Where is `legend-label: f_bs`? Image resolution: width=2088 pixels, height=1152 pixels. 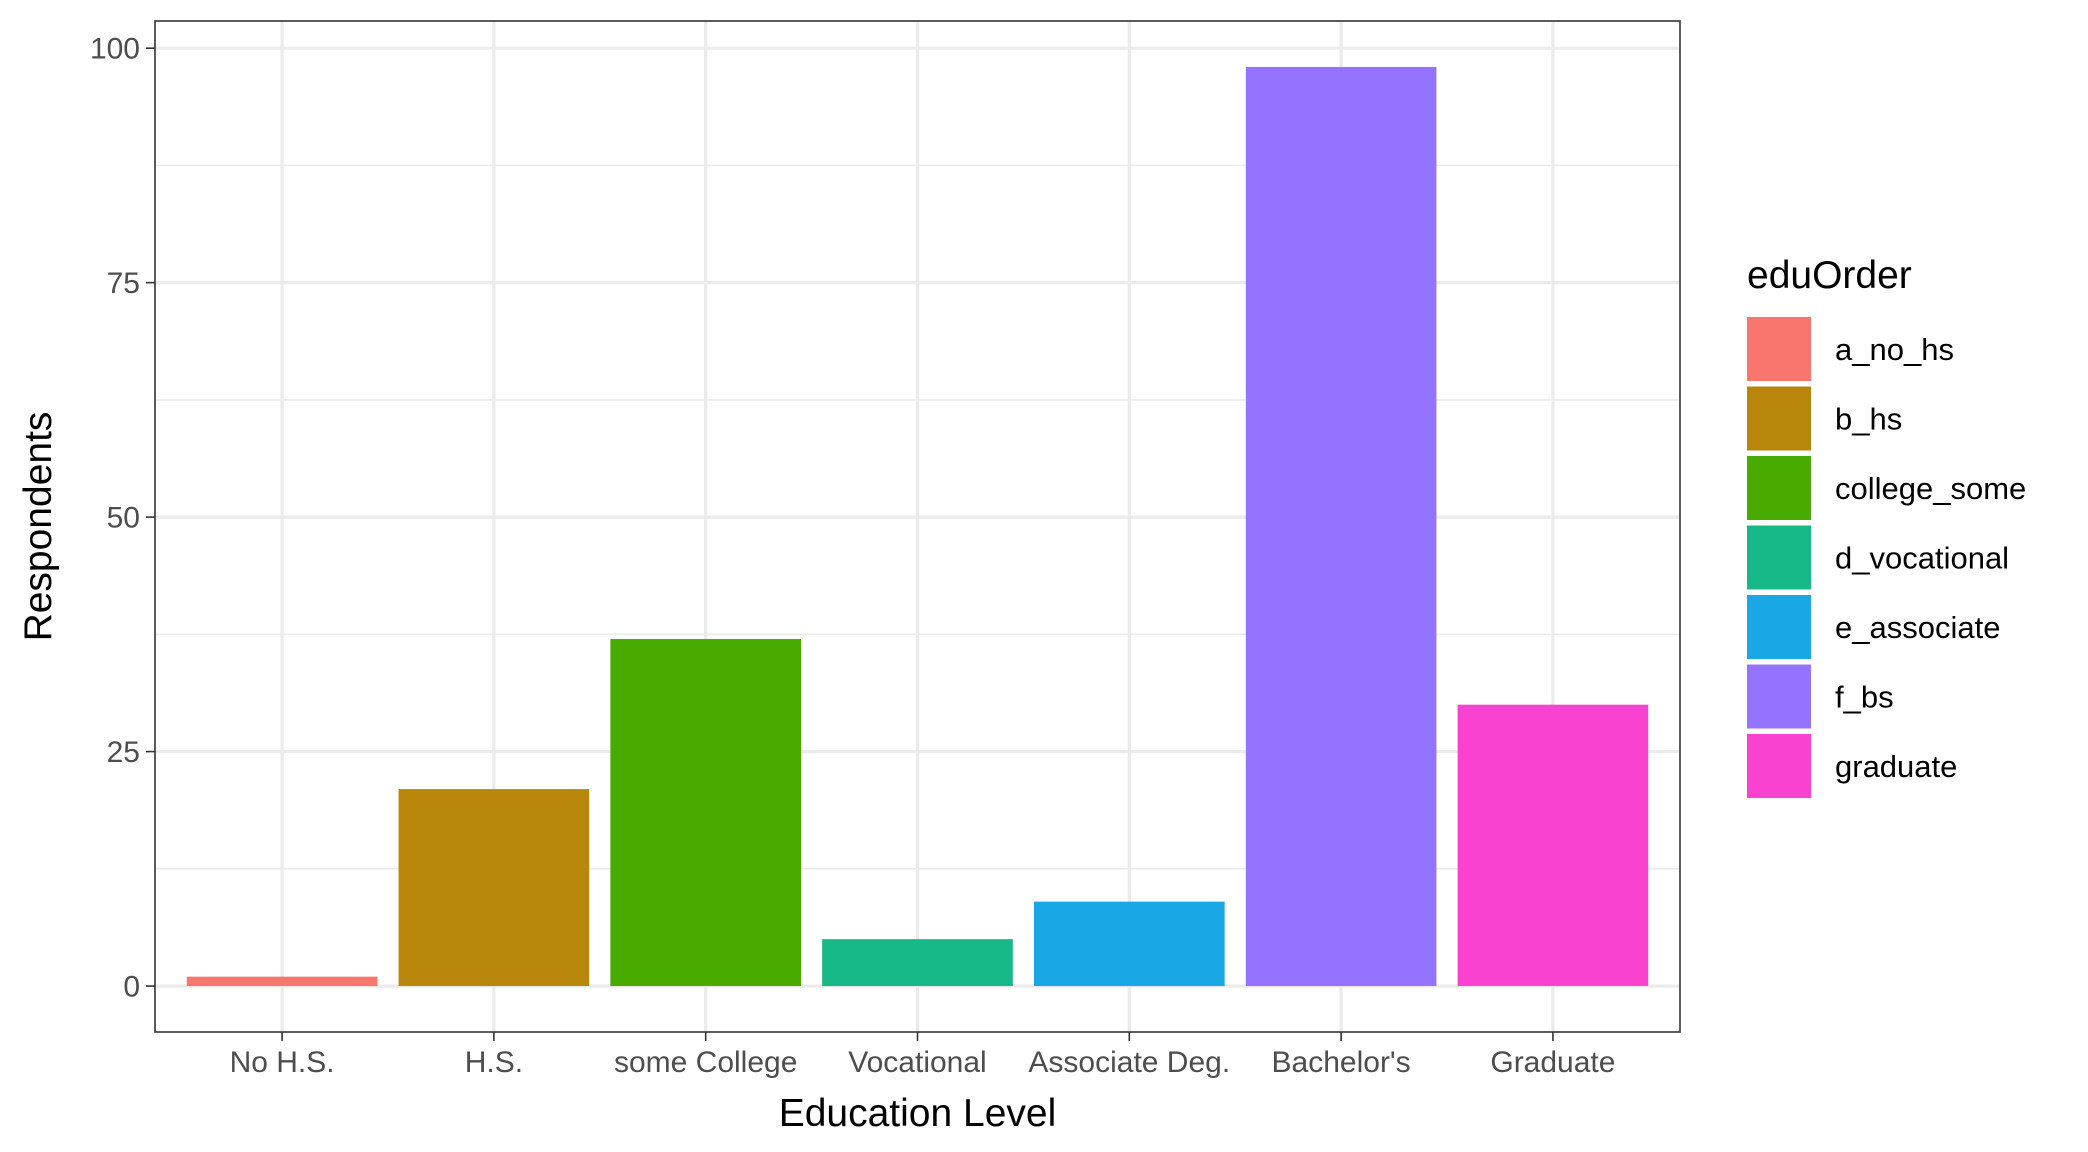
legend-label: f_bs is located at coordinates (1864, 697).